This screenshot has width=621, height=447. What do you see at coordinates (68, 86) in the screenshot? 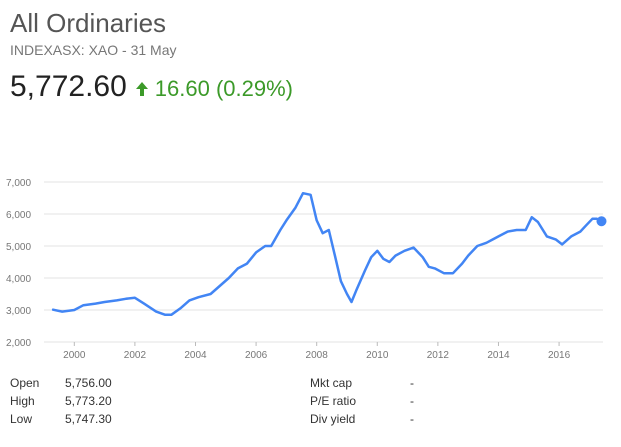
I see `current-price: 5,772.60` at bounding box center [68, 86].